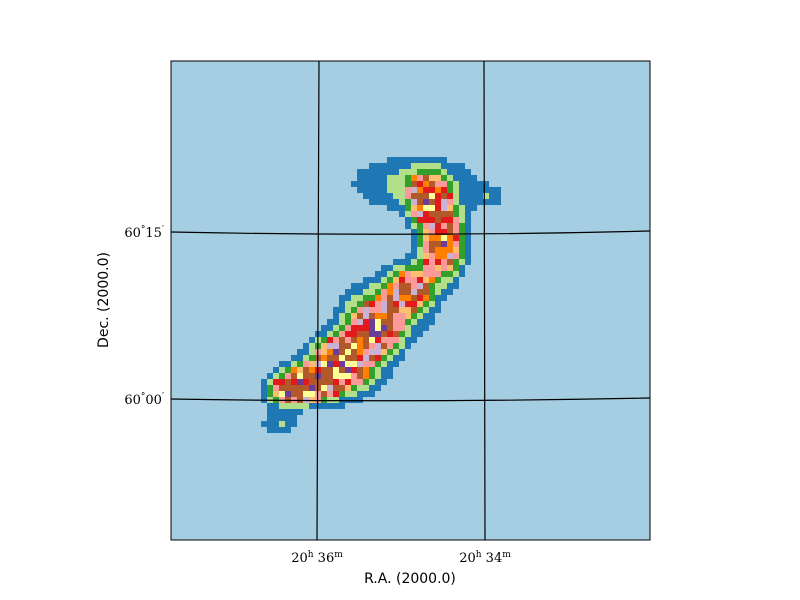 Image resolution: width=800 pixels, height=600 pixels. Describe the element at coordinates (410, 579) in the screenshot. I see `x-axis-label: R.A. (2000.0)` at that location.